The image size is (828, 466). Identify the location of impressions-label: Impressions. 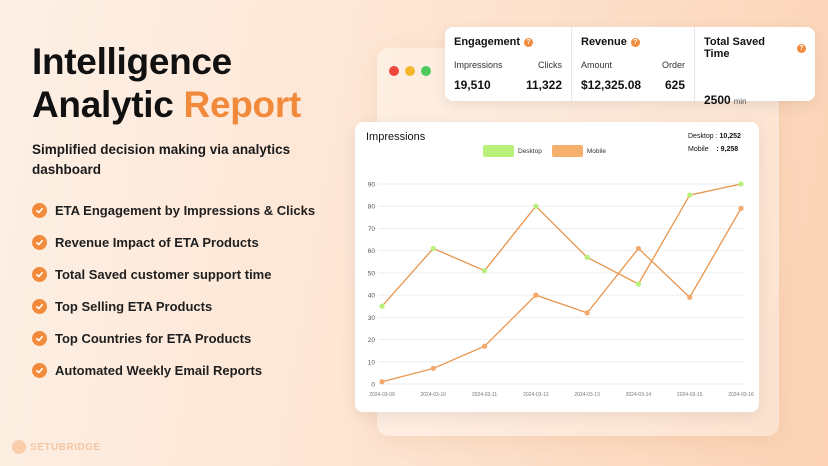
(478, 65).